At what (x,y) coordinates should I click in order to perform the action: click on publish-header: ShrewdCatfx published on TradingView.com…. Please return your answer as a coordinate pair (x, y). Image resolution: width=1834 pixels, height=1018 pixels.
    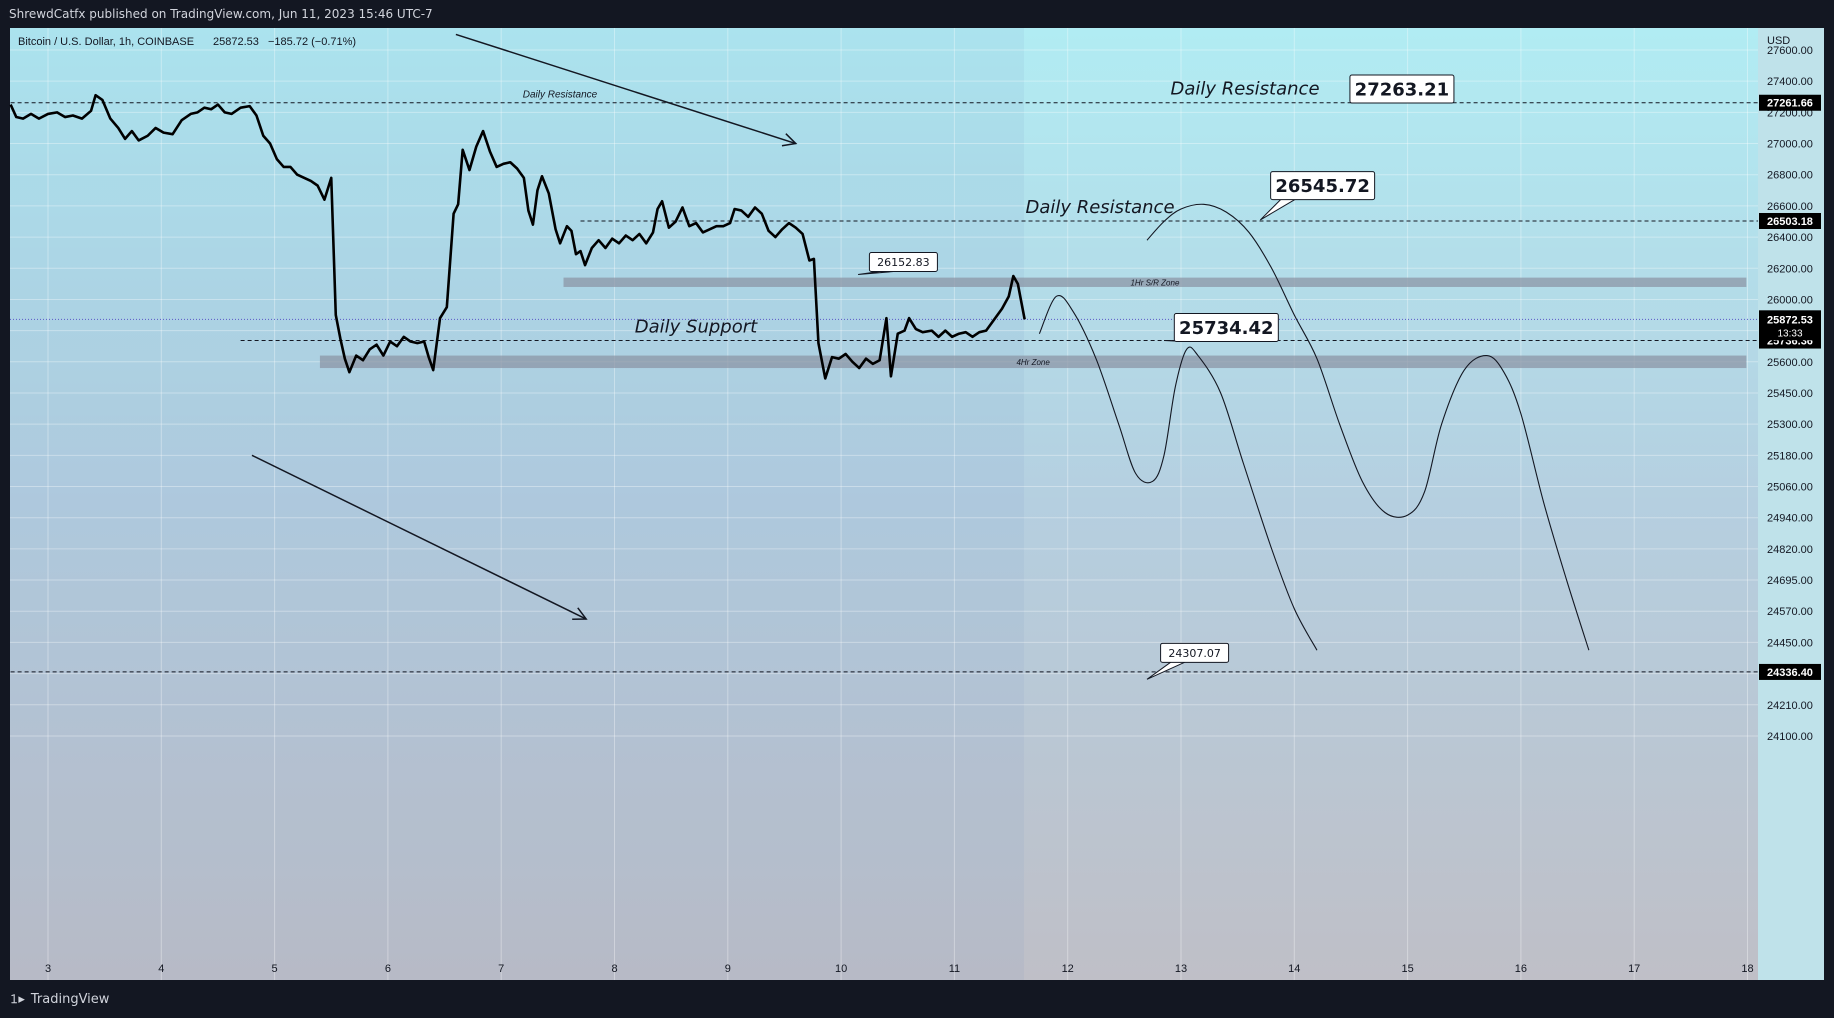
    Looking at the image, I should click on (917, 14).